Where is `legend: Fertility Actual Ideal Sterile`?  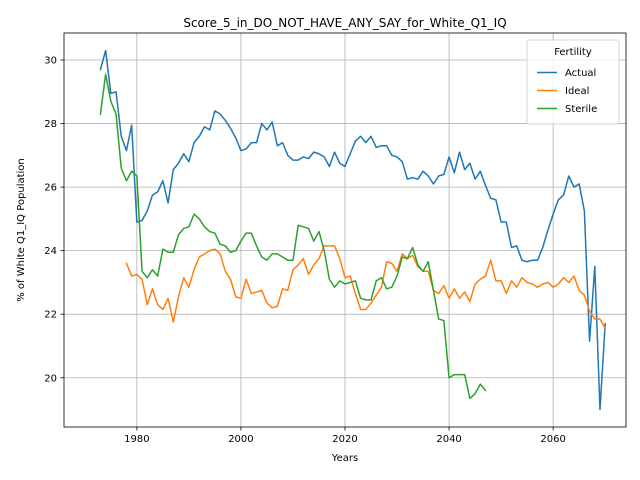 legend: Fertility Actual Ideal Sterile is located at coordinates (573, 82).